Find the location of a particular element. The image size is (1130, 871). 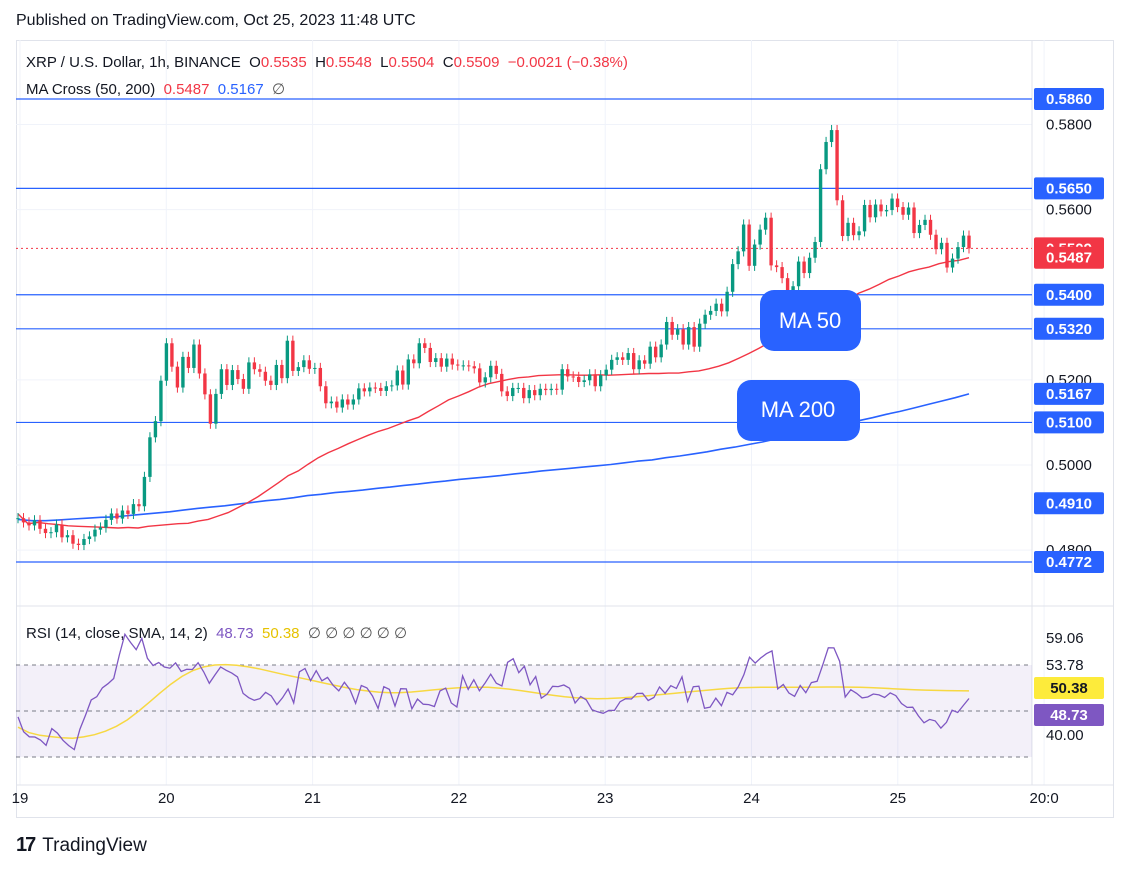

rsi-ma-value: 50.38 is located at coordinates (280, 633).